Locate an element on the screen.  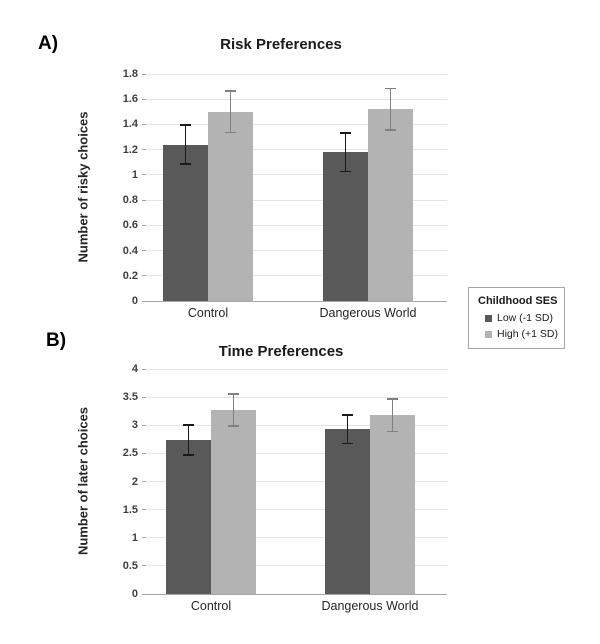
legend-items: Low (-1 SD) High (+1 SD) is located at coordinates (518, 326).